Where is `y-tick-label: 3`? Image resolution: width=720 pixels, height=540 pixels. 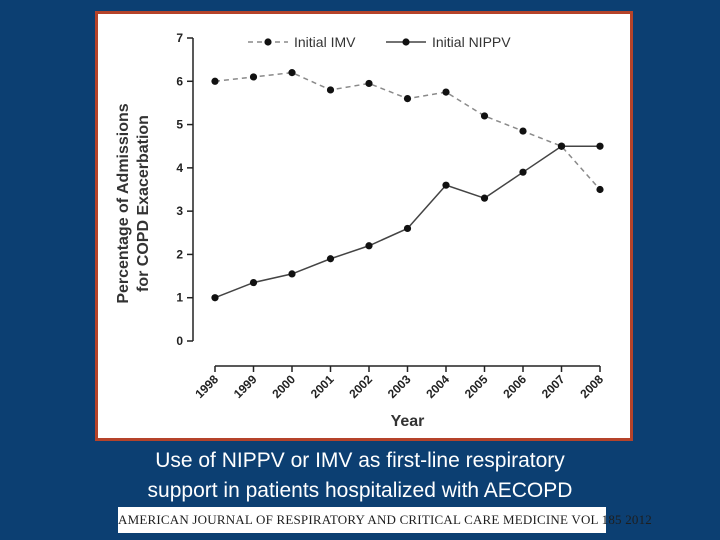
y-tick-label: 3 is located at coordinates (179, 211).